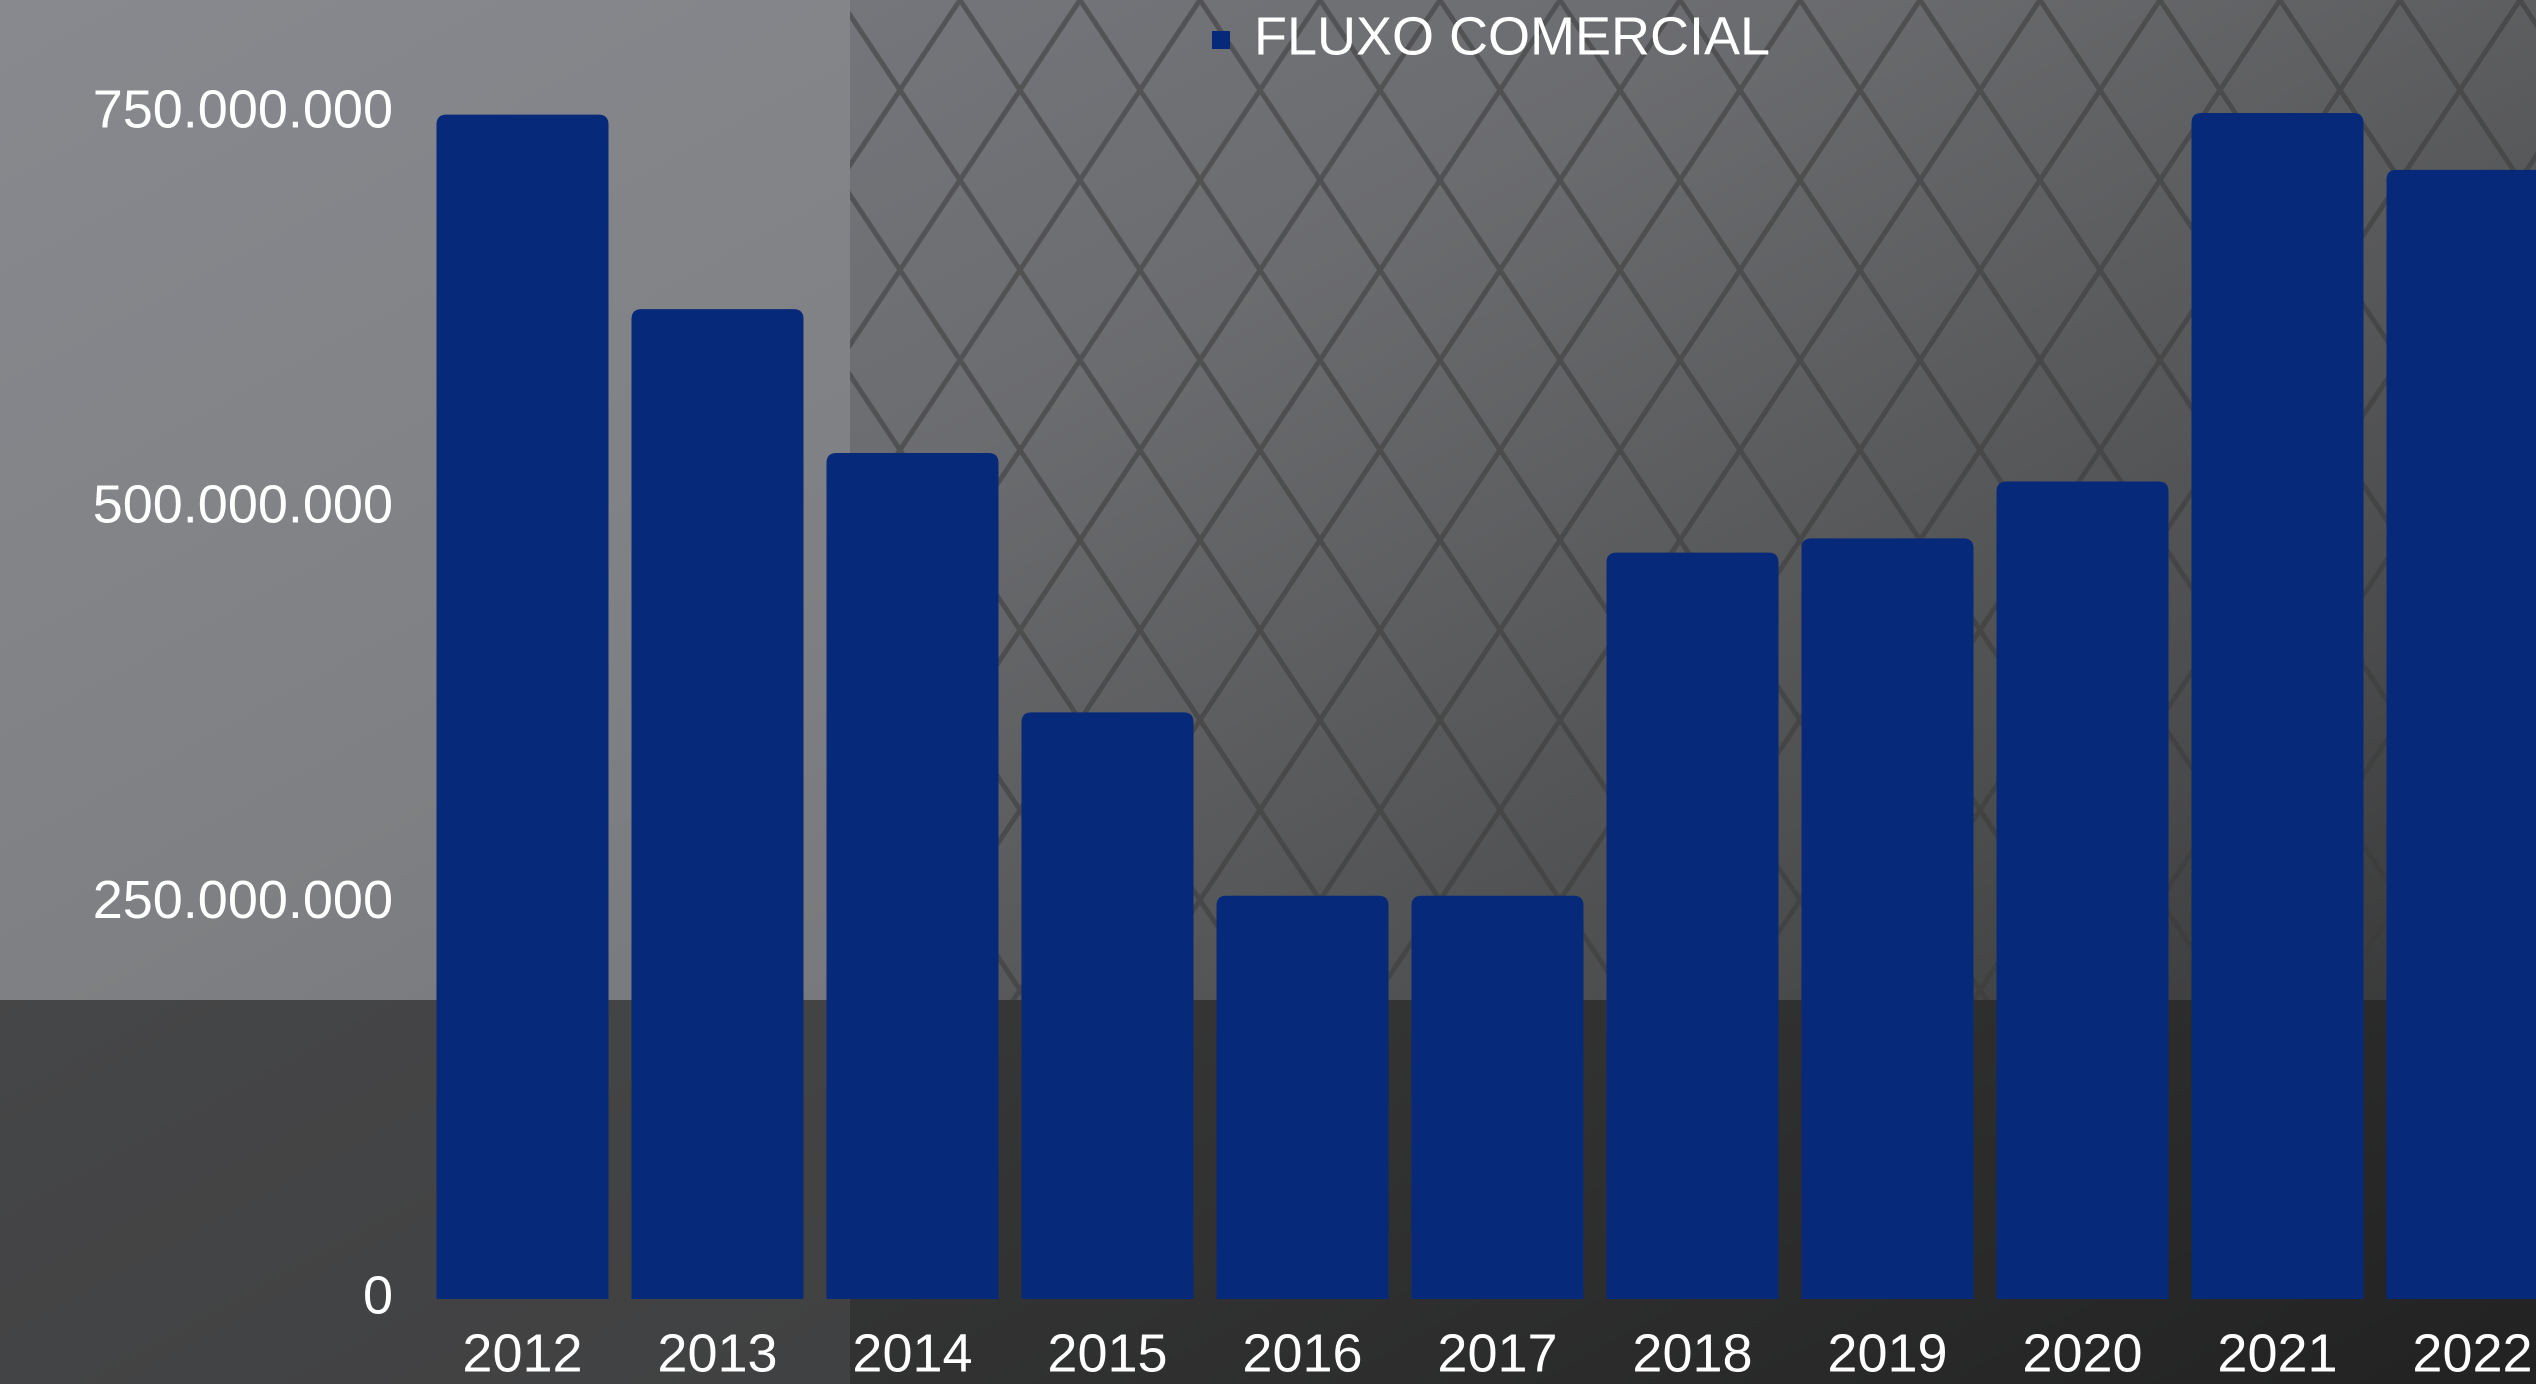 Image resolution: width=2536 pixels, height=1384 pixels. What do you see at coordinates (1497, 1353) in the screenshot?
I see `x-tick-label: 2017` at bounding box center [1497, 1353].